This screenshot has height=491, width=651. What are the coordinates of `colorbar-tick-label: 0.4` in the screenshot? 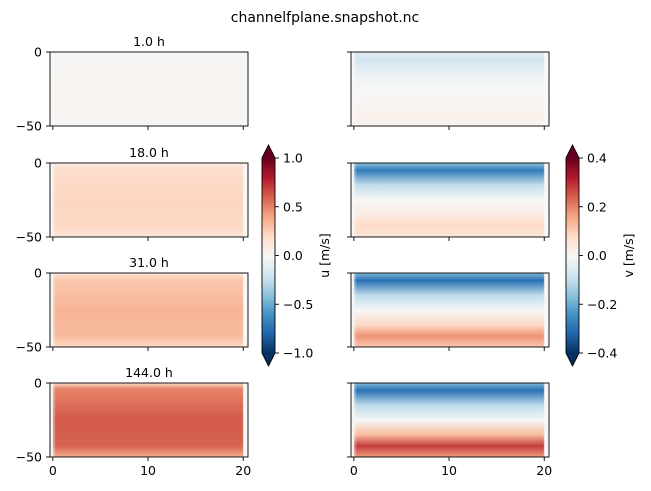 It's located at (597, 158).